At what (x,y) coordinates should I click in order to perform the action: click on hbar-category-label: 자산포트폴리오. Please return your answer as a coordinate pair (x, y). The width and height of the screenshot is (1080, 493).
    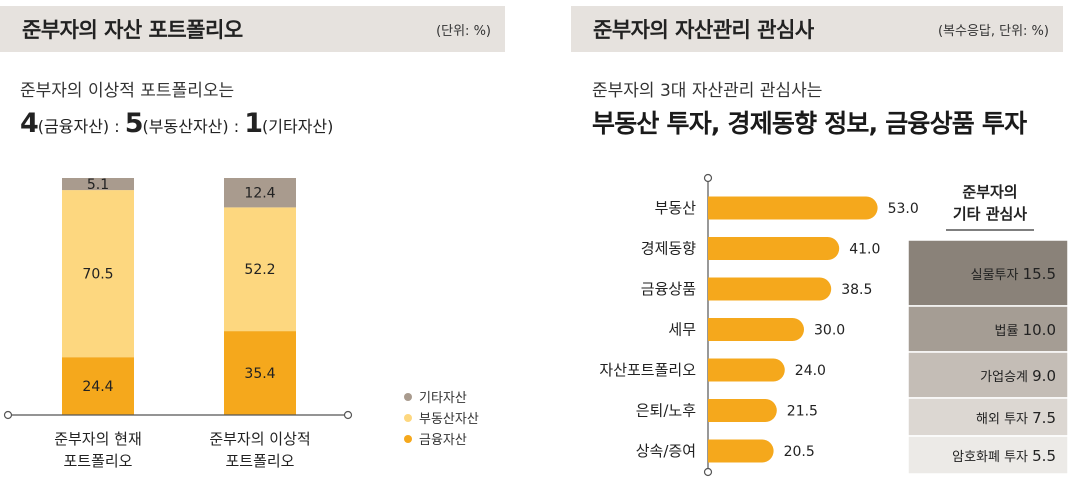
    Looking at the image, I should click on (647, 370).